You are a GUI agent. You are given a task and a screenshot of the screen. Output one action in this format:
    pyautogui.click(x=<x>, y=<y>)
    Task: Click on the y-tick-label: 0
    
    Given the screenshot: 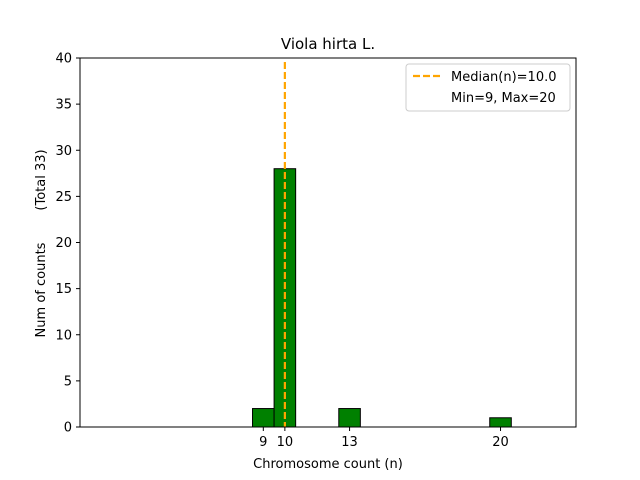 What is the action you would take?
    pyautogui.click(x=68, y=428)
    